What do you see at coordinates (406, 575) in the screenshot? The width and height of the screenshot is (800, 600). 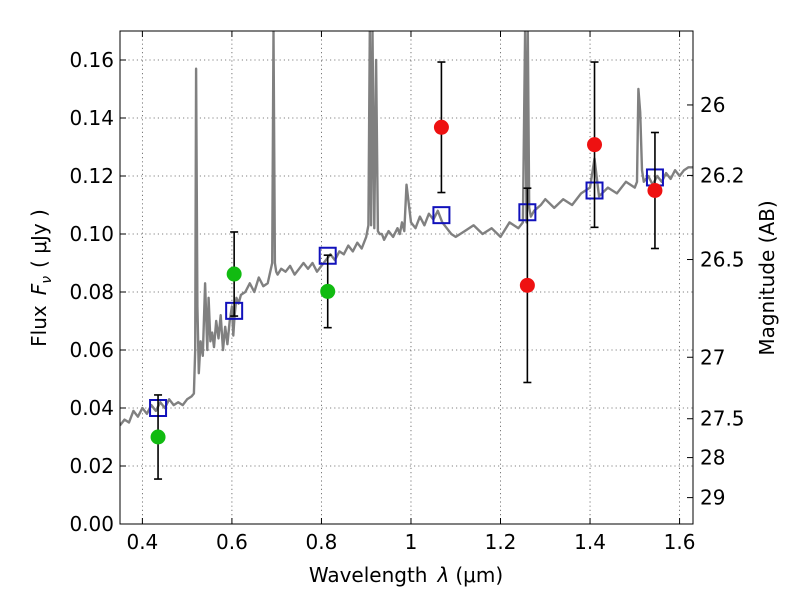 I see `x-axis-title: Wavelength λ (μm)` at bounding box center [406, 575].